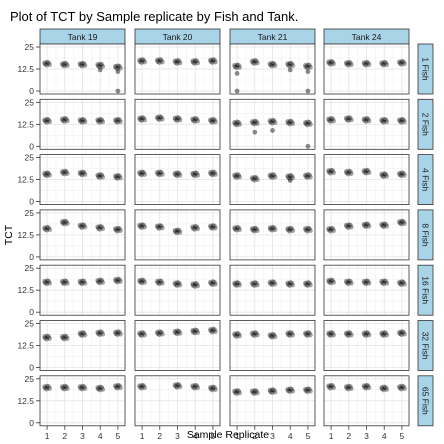  What do you see at coordinates (425, 69) in the screenshot?
I see `facet-strip-row` at bounding box center [425, 69].